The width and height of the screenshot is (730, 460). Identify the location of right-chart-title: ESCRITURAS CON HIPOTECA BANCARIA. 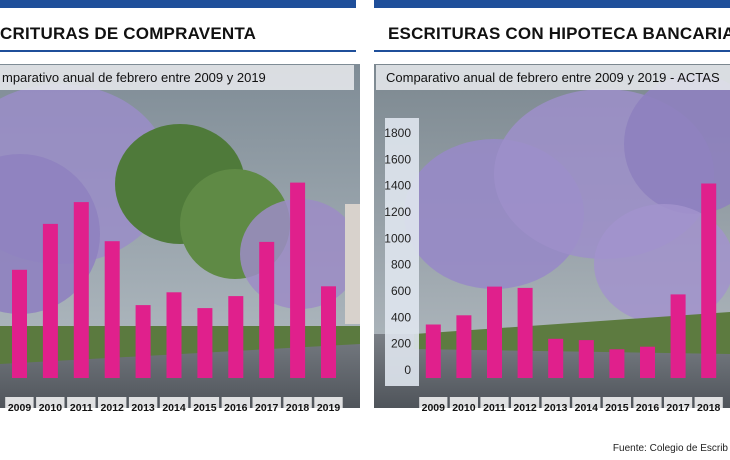
(559, 33).